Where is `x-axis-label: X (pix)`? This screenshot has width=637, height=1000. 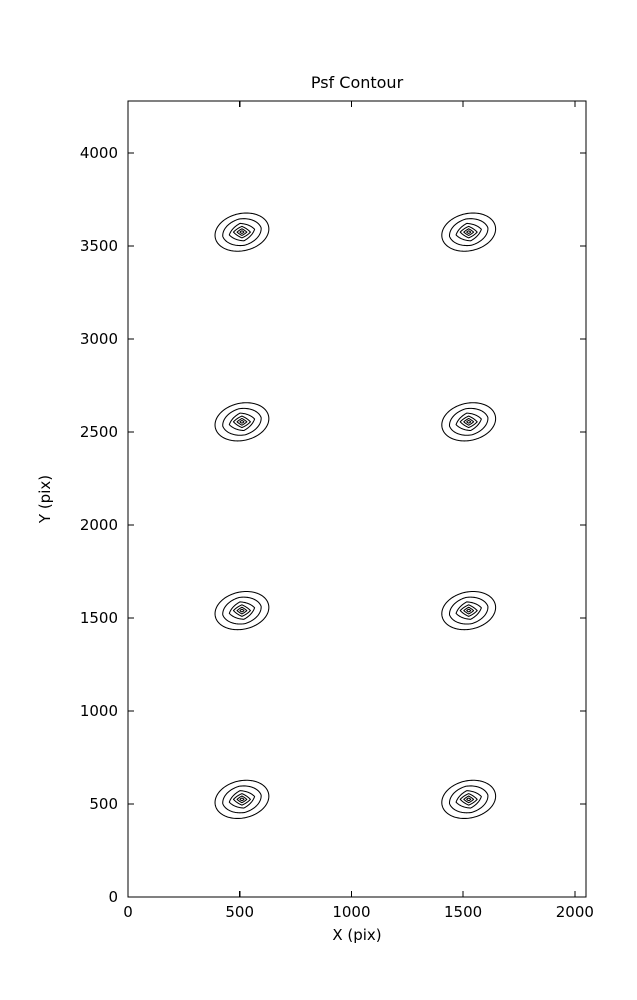
x-axis-label: X (pix) is located at coordinates (356, 935).